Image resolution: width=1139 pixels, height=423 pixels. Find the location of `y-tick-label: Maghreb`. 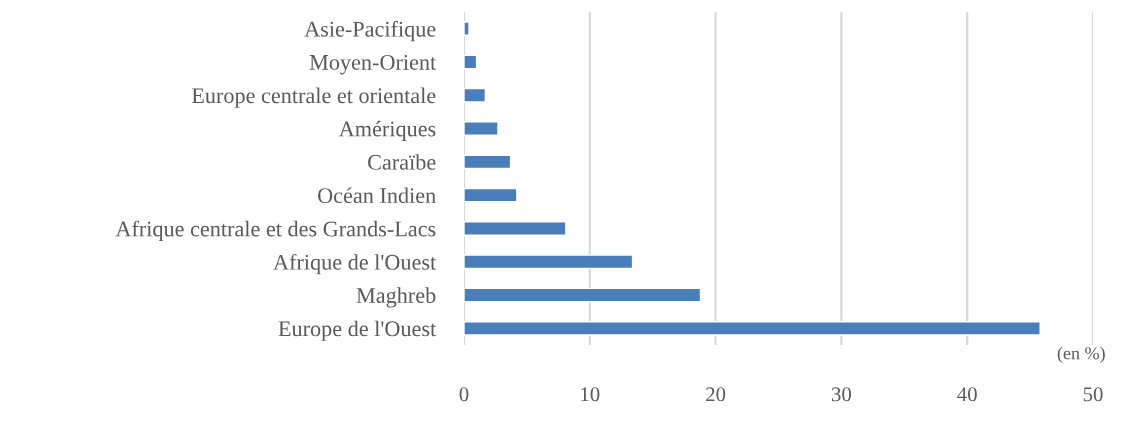

y-tick-label: Maghreb is located at coordinates (396, 297).